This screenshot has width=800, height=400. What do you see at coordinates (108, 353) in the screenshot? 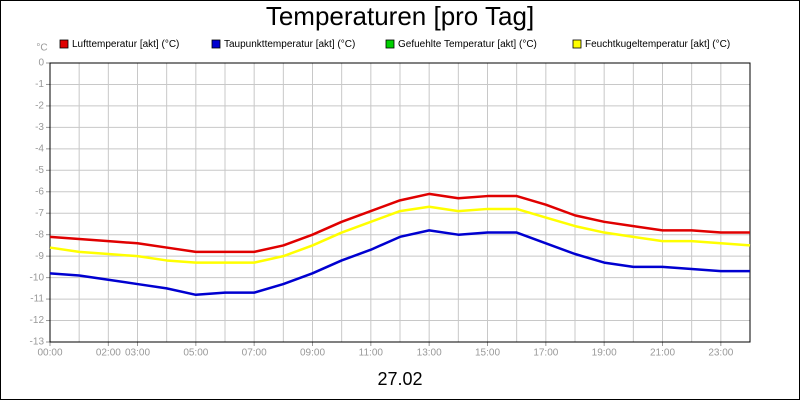
I see `x-tick-label: 02:00` at bounding box center [108, 353].